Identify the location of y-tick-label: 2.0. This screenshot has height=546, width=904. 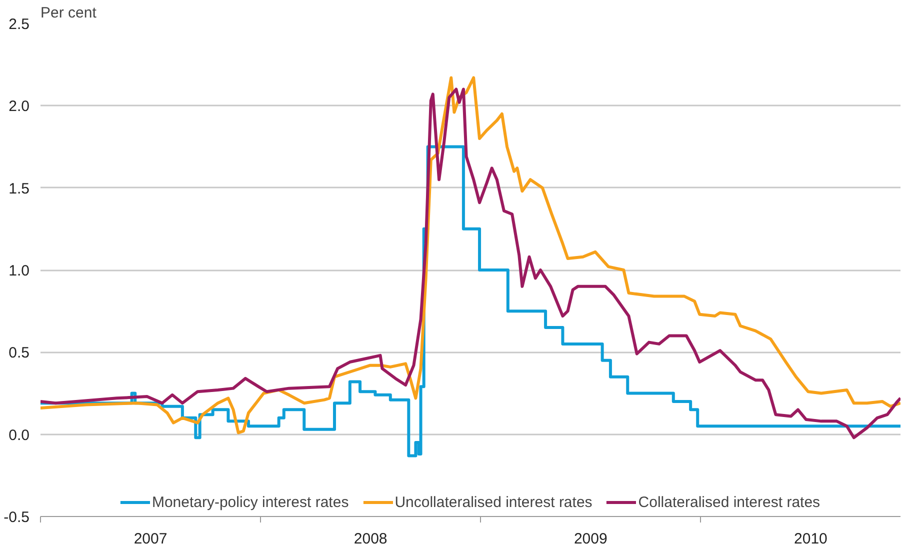
(19, 107).